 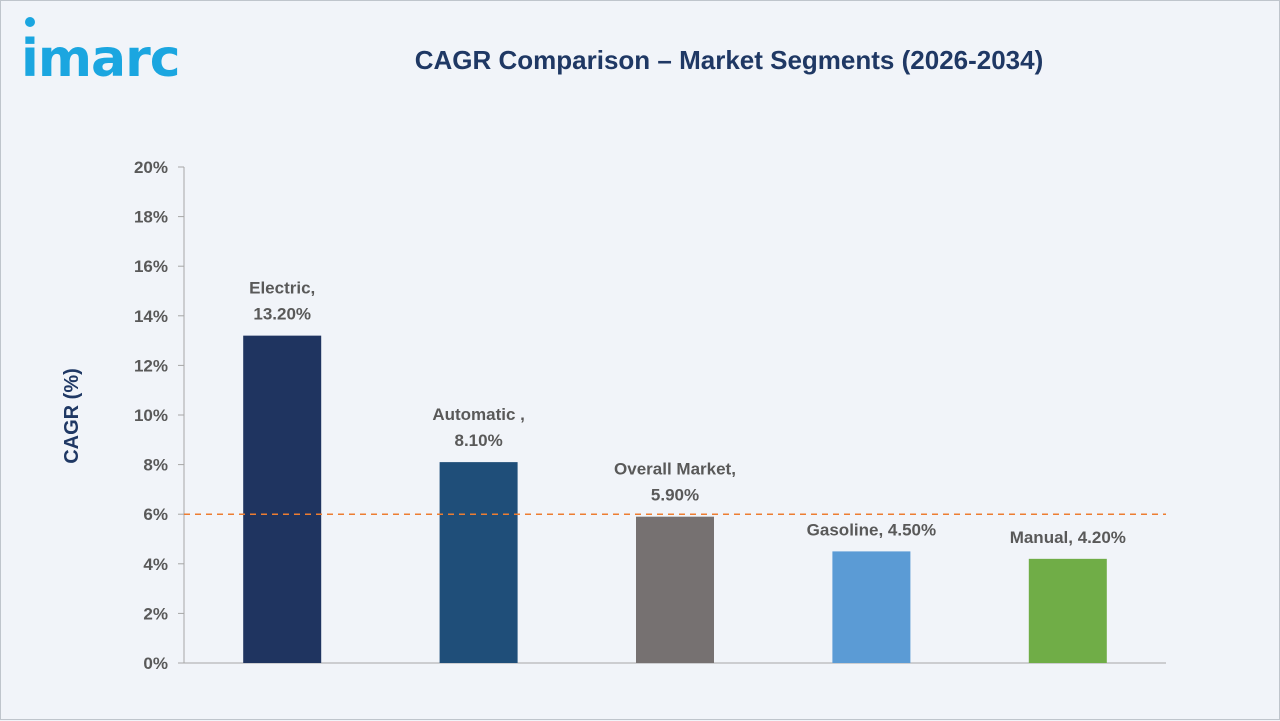 I want to click on data-label: Gasoline, 4.50%, so click(x=871, y=529).